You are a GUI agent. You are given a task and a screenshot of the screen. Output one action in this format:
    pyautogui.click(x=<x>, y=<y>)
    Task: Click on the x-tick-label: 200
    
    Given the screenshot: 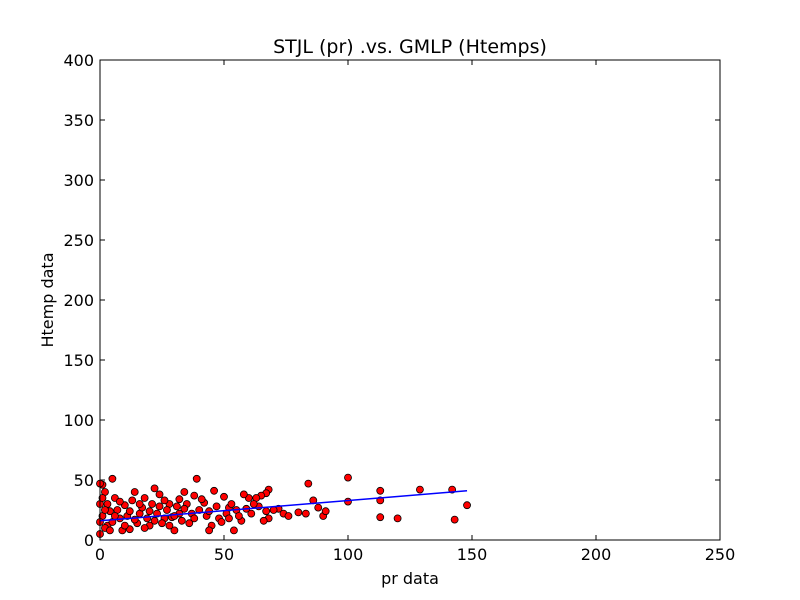 What is the action you would take?
    pyautogui.click(x=596, y=554)
    